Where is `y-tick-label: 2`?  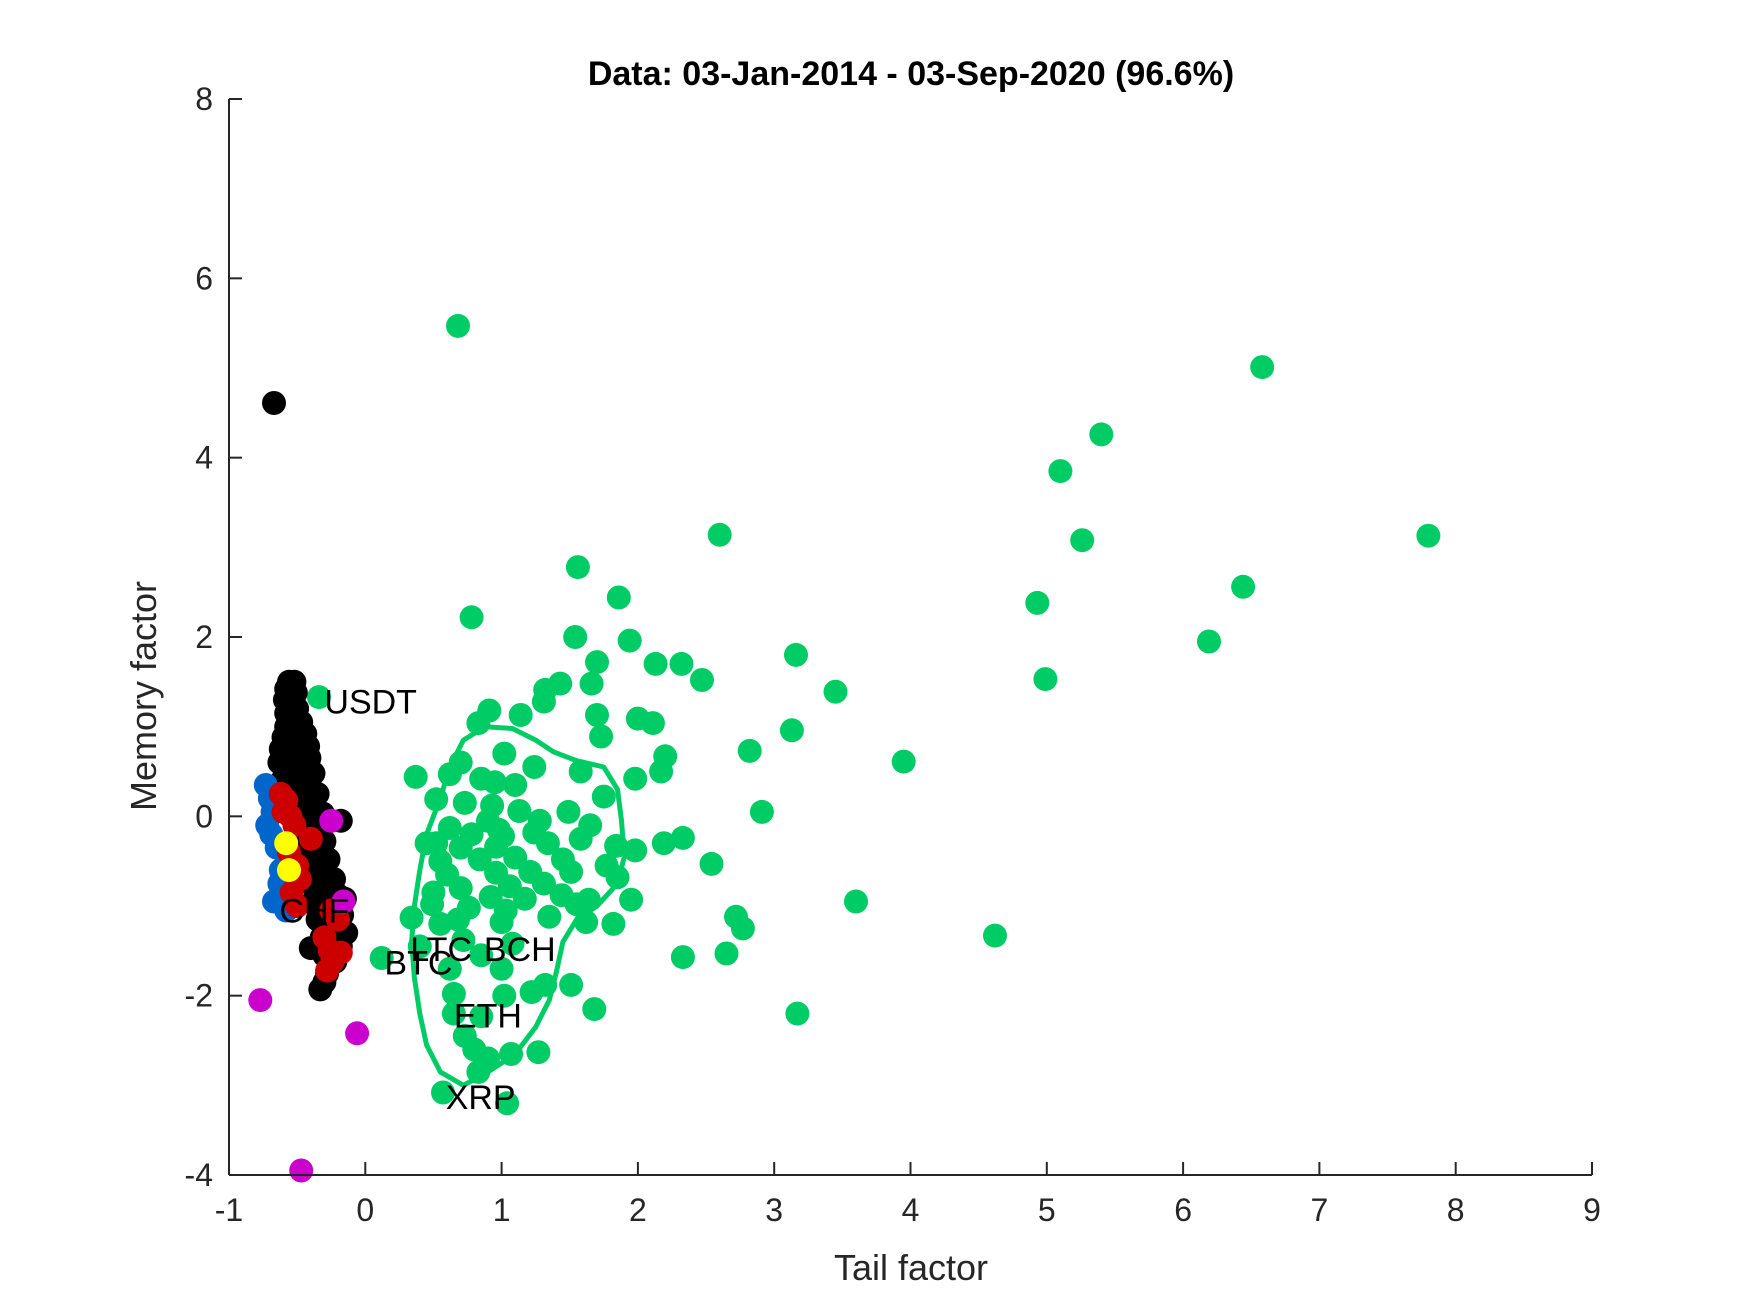
y-tick-label: 2 is located at coordinates (204, 637).